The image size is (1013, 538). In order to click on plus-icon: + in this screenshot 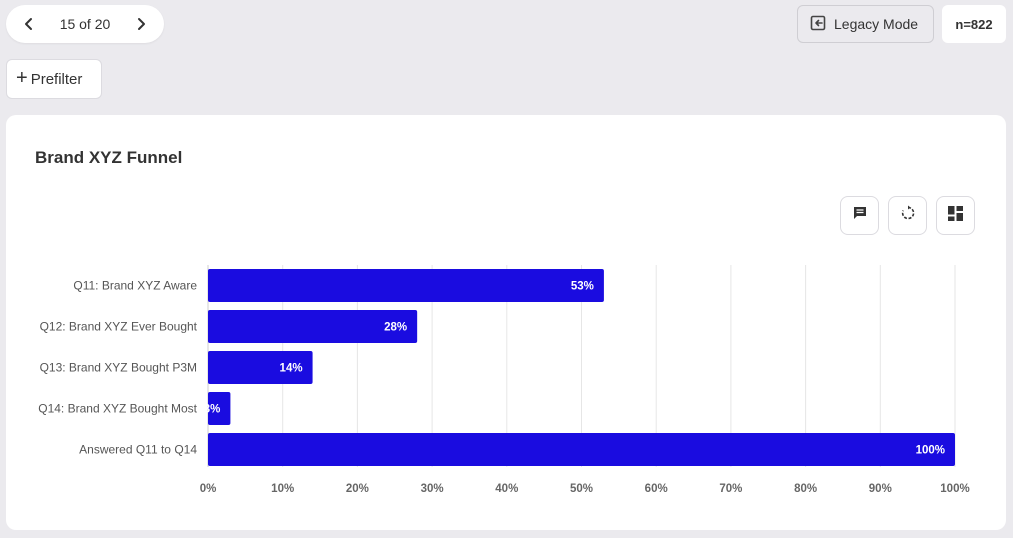, I will do `click(22, 78)`.